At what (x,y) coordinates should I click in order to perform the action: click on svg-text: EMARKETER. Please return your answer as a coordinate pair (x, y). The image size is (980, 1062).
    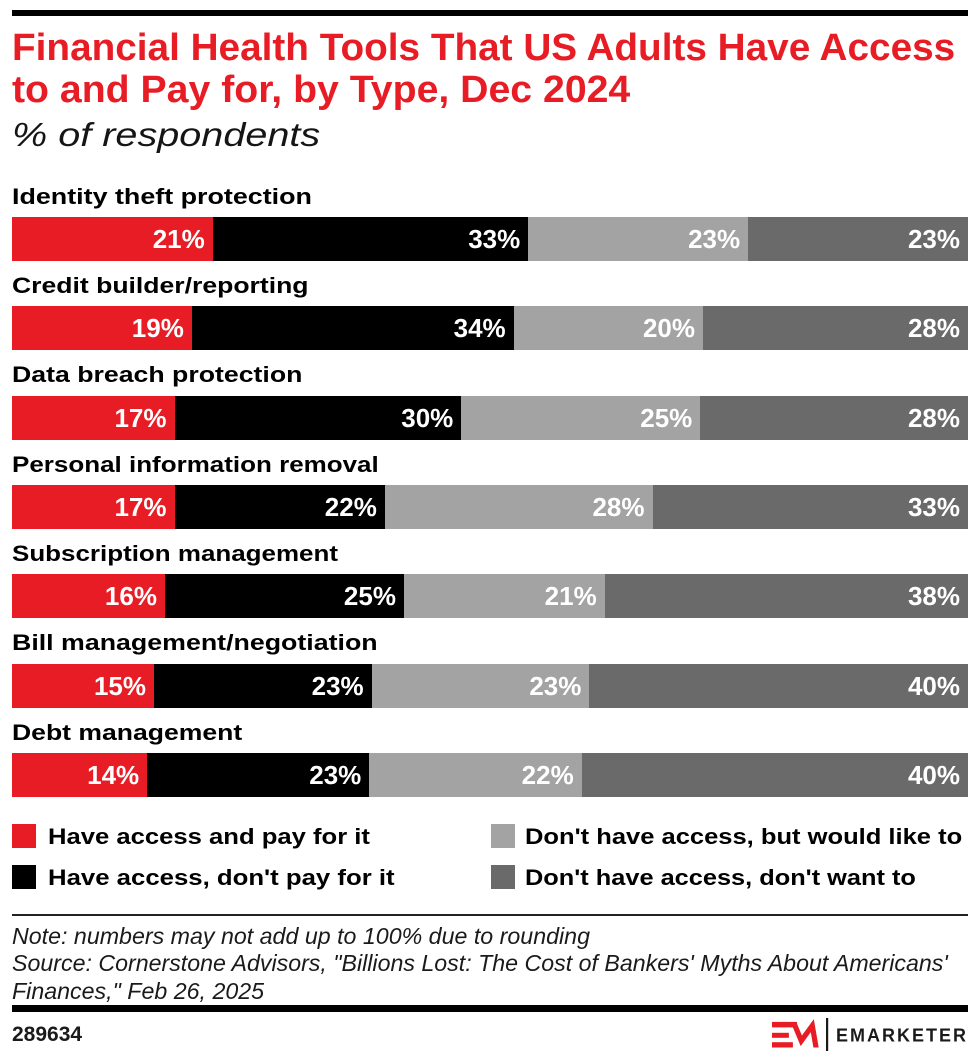
    Looking at the image, I should click on (902, 1036).